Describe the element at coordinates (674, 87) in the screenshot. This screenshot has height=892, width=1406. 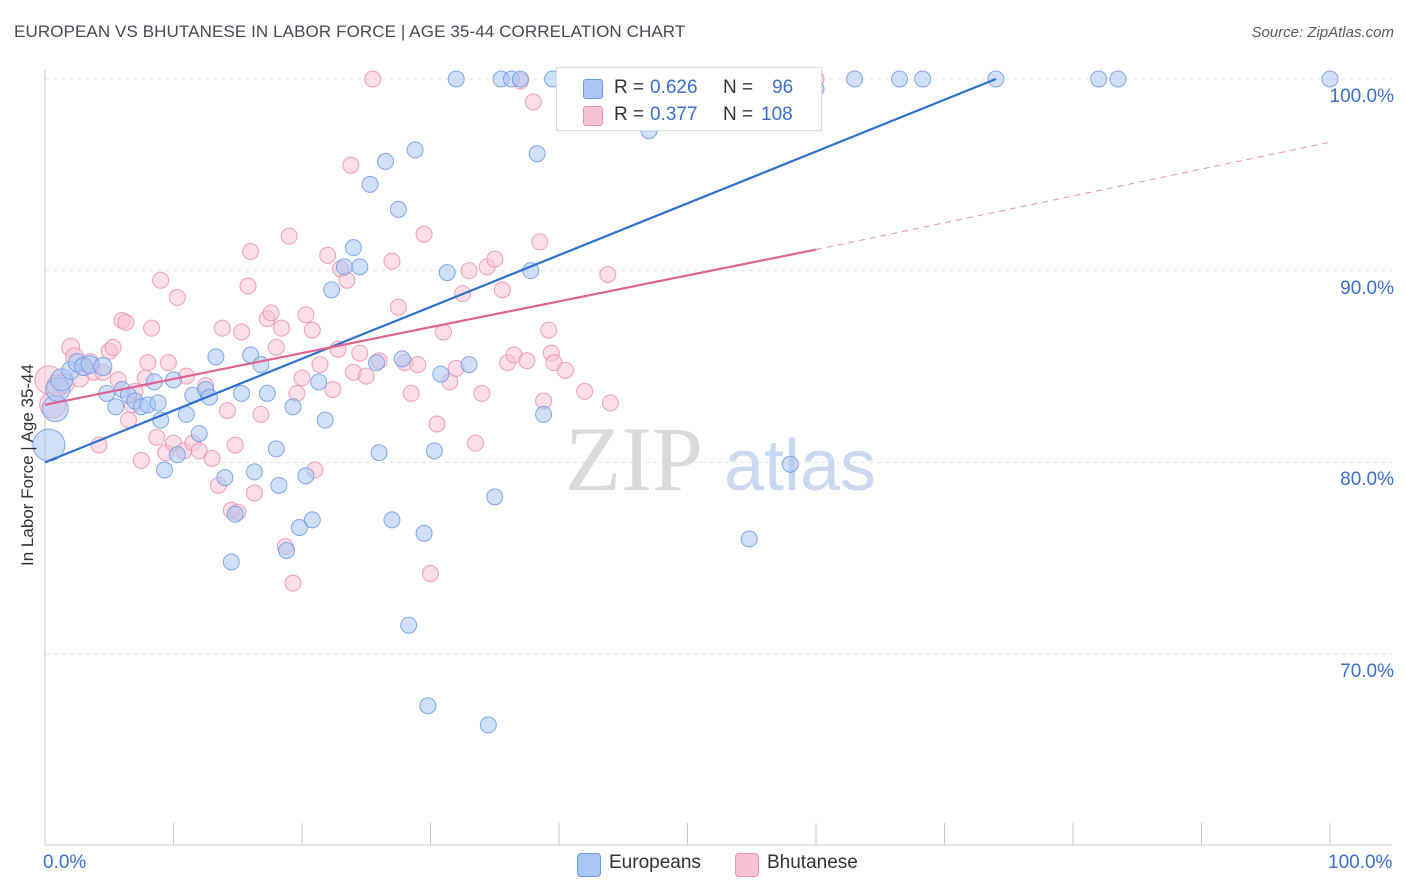
I see `legend-r-value-europeans: 0.626` at that location.